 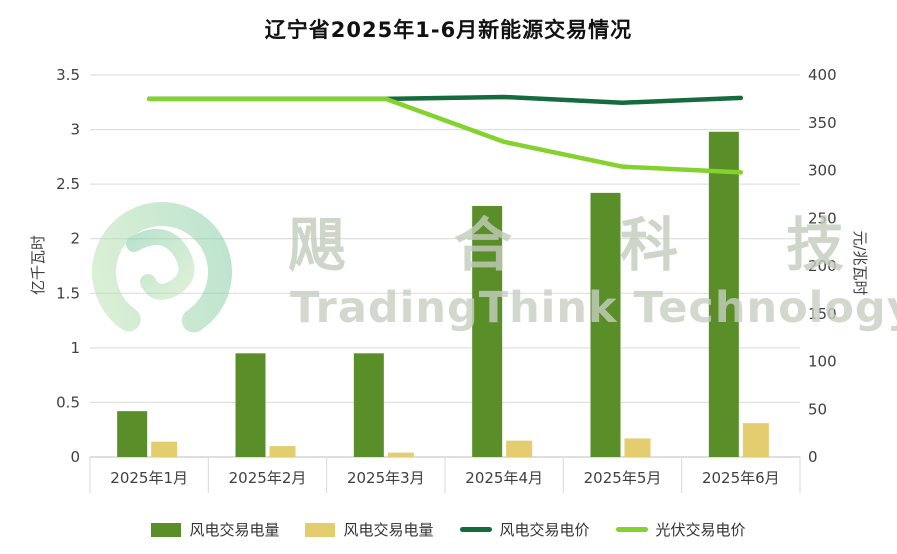 I want to click on y-left-tick-label: 0, so click(x=75, y=457).